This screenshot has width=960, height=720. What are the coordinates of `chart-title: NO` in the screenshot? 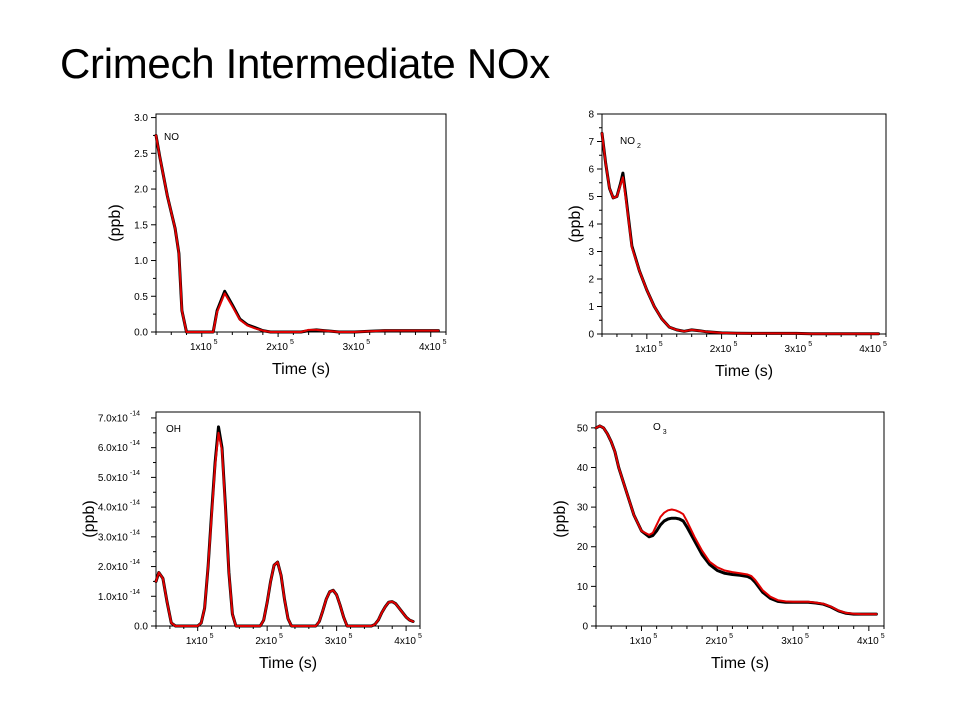 It's located at (171, 137).